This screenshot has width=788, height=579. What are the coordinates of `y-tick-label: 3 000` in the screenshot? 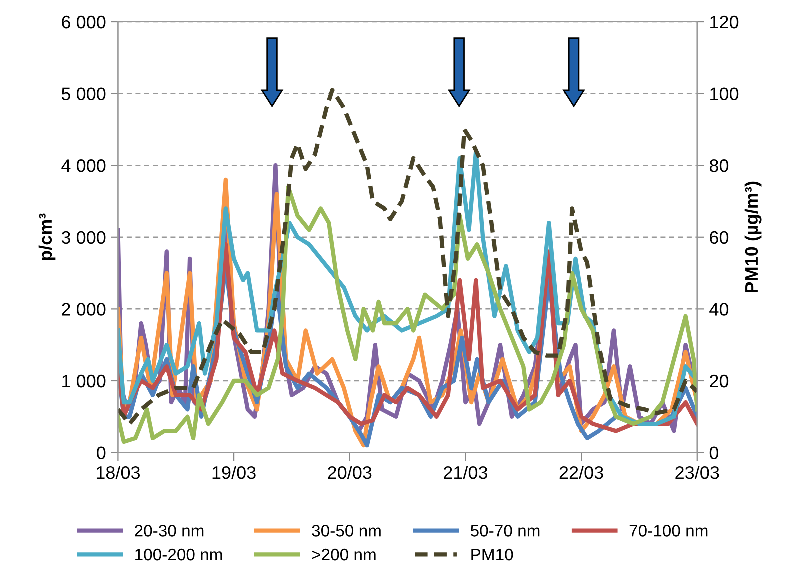 It's located at (84, 237).